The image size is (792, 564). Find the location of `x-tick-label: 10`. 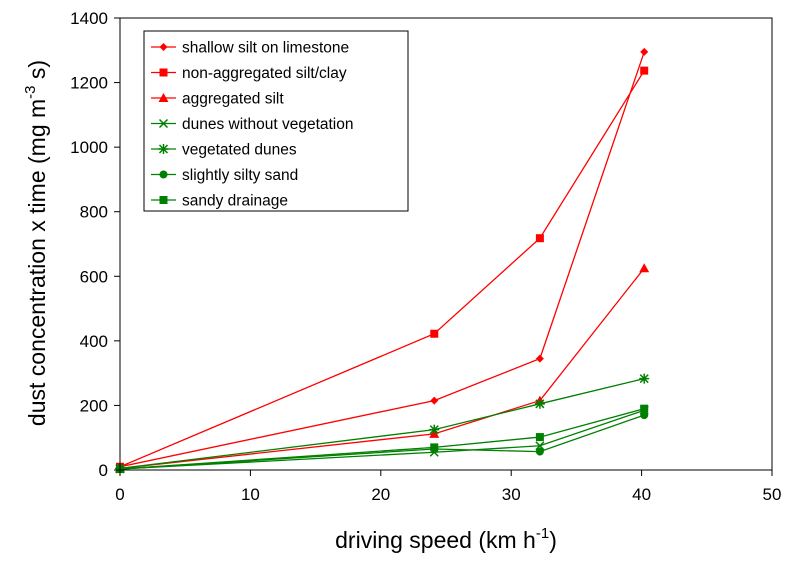

x-tick-label: 10 is located at coordinates (250, 494).